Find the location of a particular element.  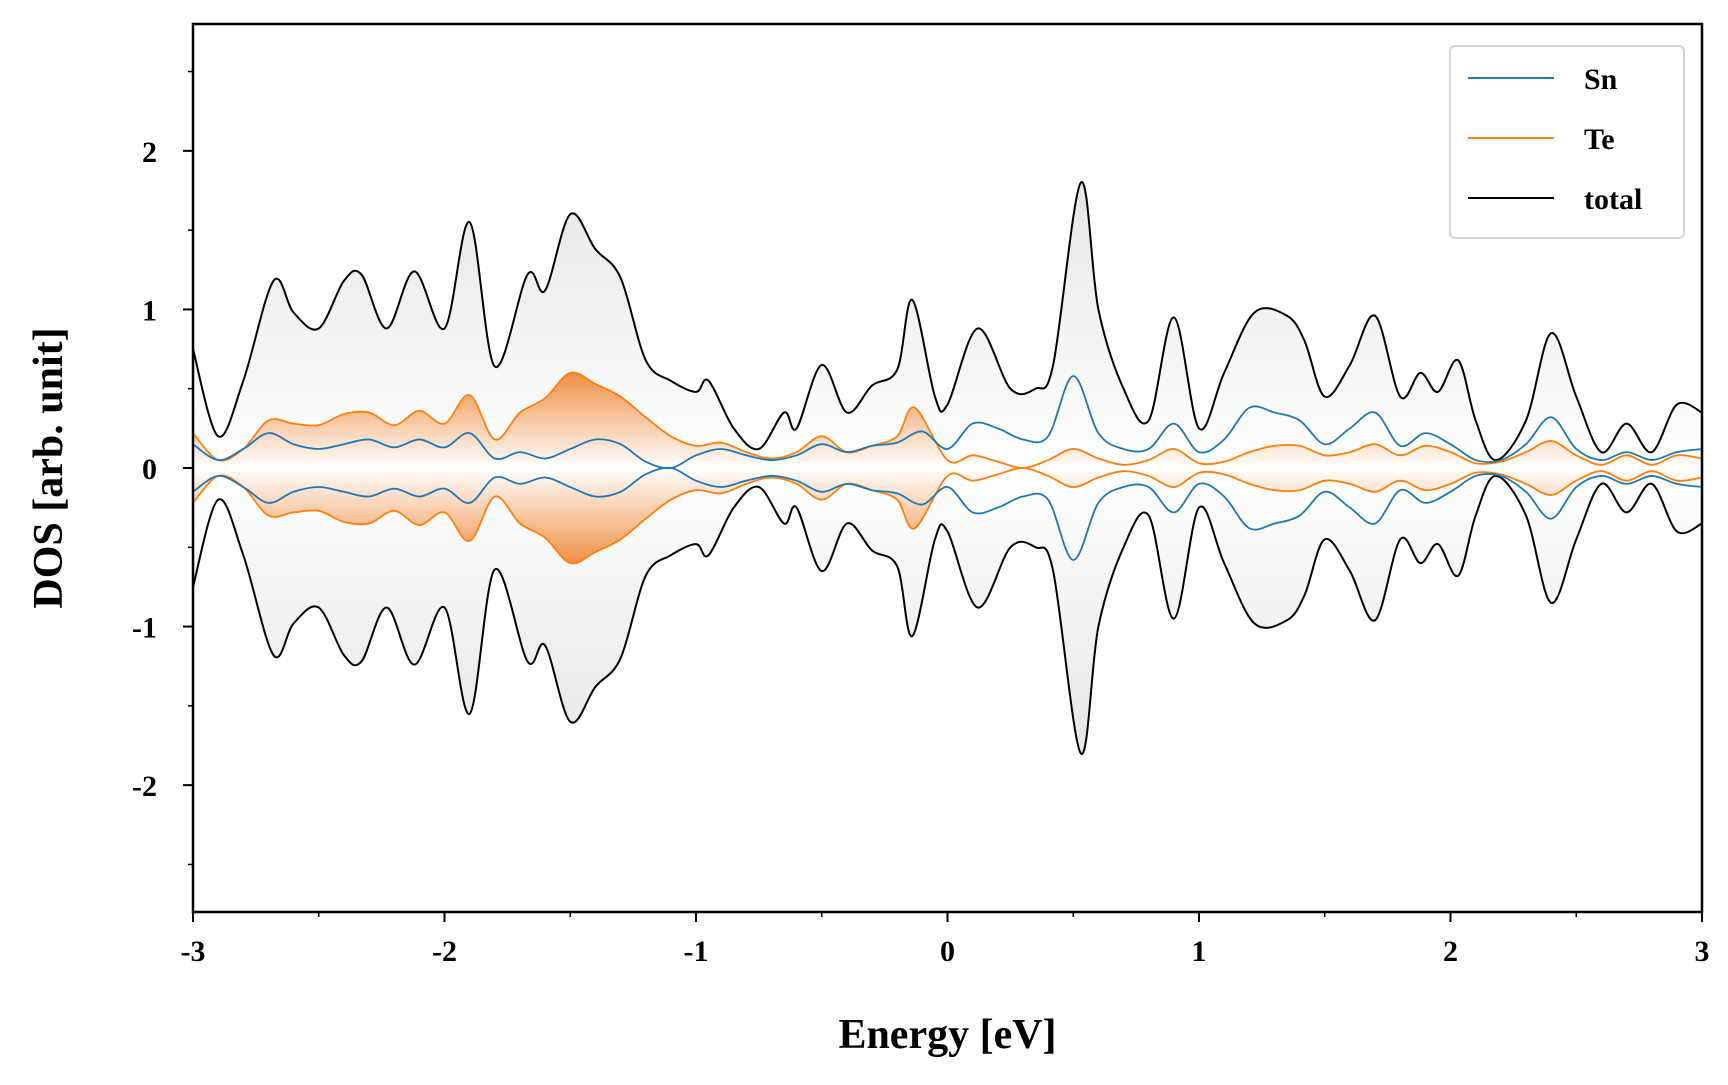

y-axis-label: DOS [arb. unit] is located at coordinates (49, 467).